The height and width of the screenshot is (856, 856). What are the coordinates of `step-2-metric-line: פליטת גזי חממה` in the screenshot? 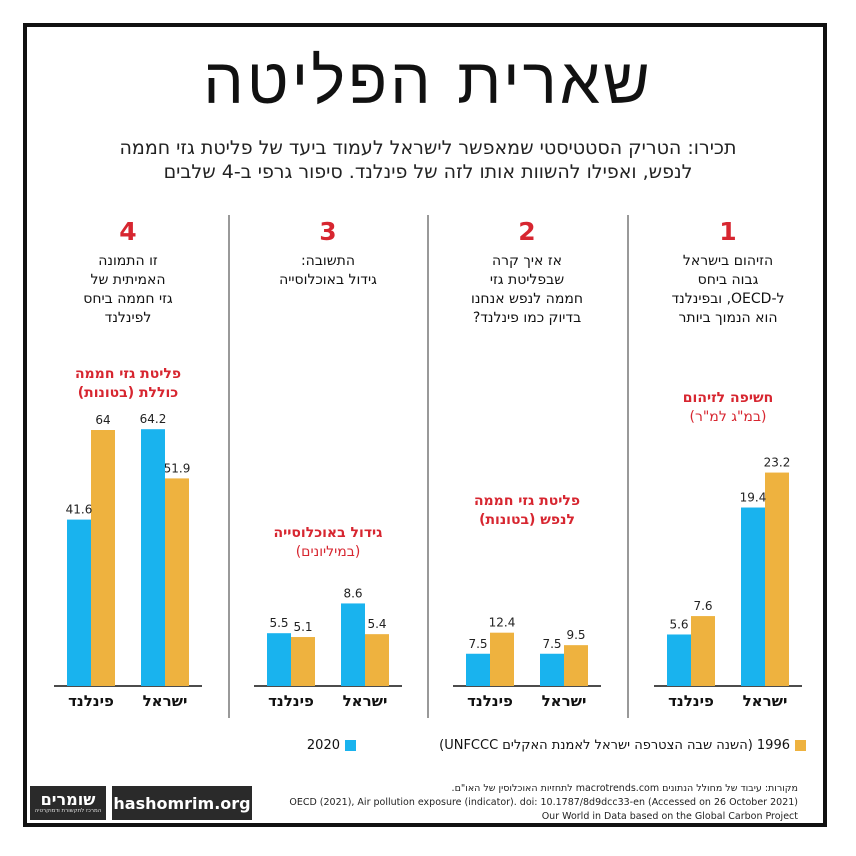 It's located at (527, 501).